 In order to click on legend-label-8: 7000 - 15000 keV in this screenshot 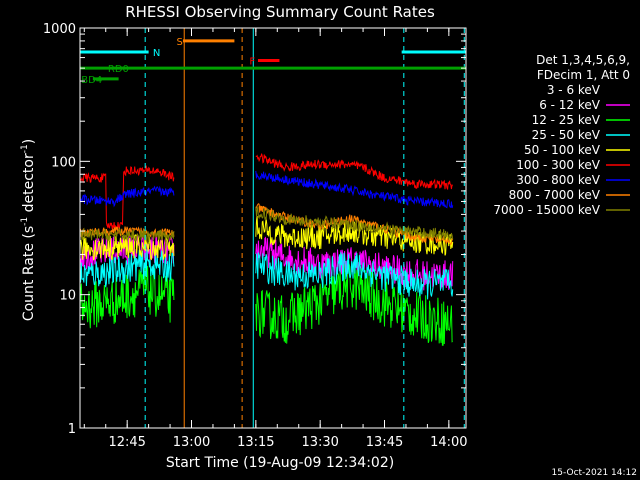, I will do `click(546, 210)`.